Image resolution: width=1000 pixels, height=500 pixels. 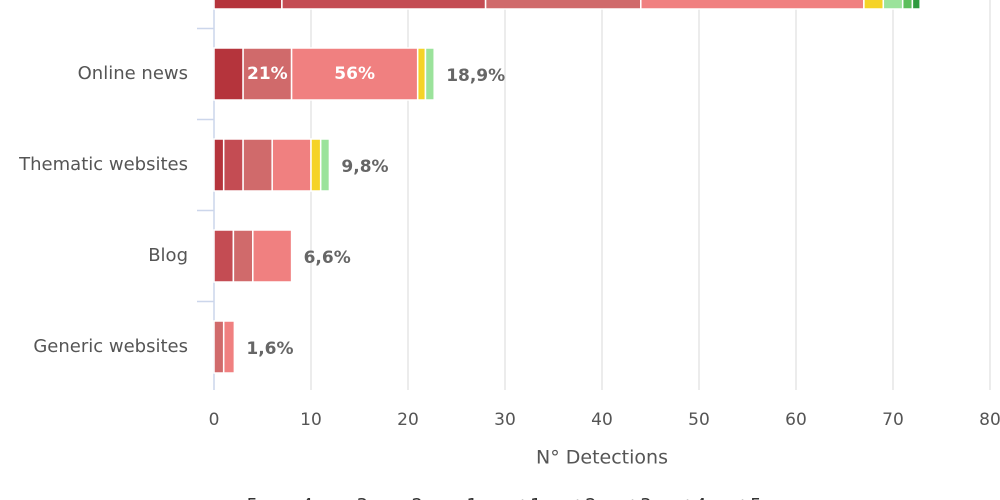 What do you see at coordinates (249, 497) in the screenshot?
I see `legend-label: -5` at bounding box center [249, 497].